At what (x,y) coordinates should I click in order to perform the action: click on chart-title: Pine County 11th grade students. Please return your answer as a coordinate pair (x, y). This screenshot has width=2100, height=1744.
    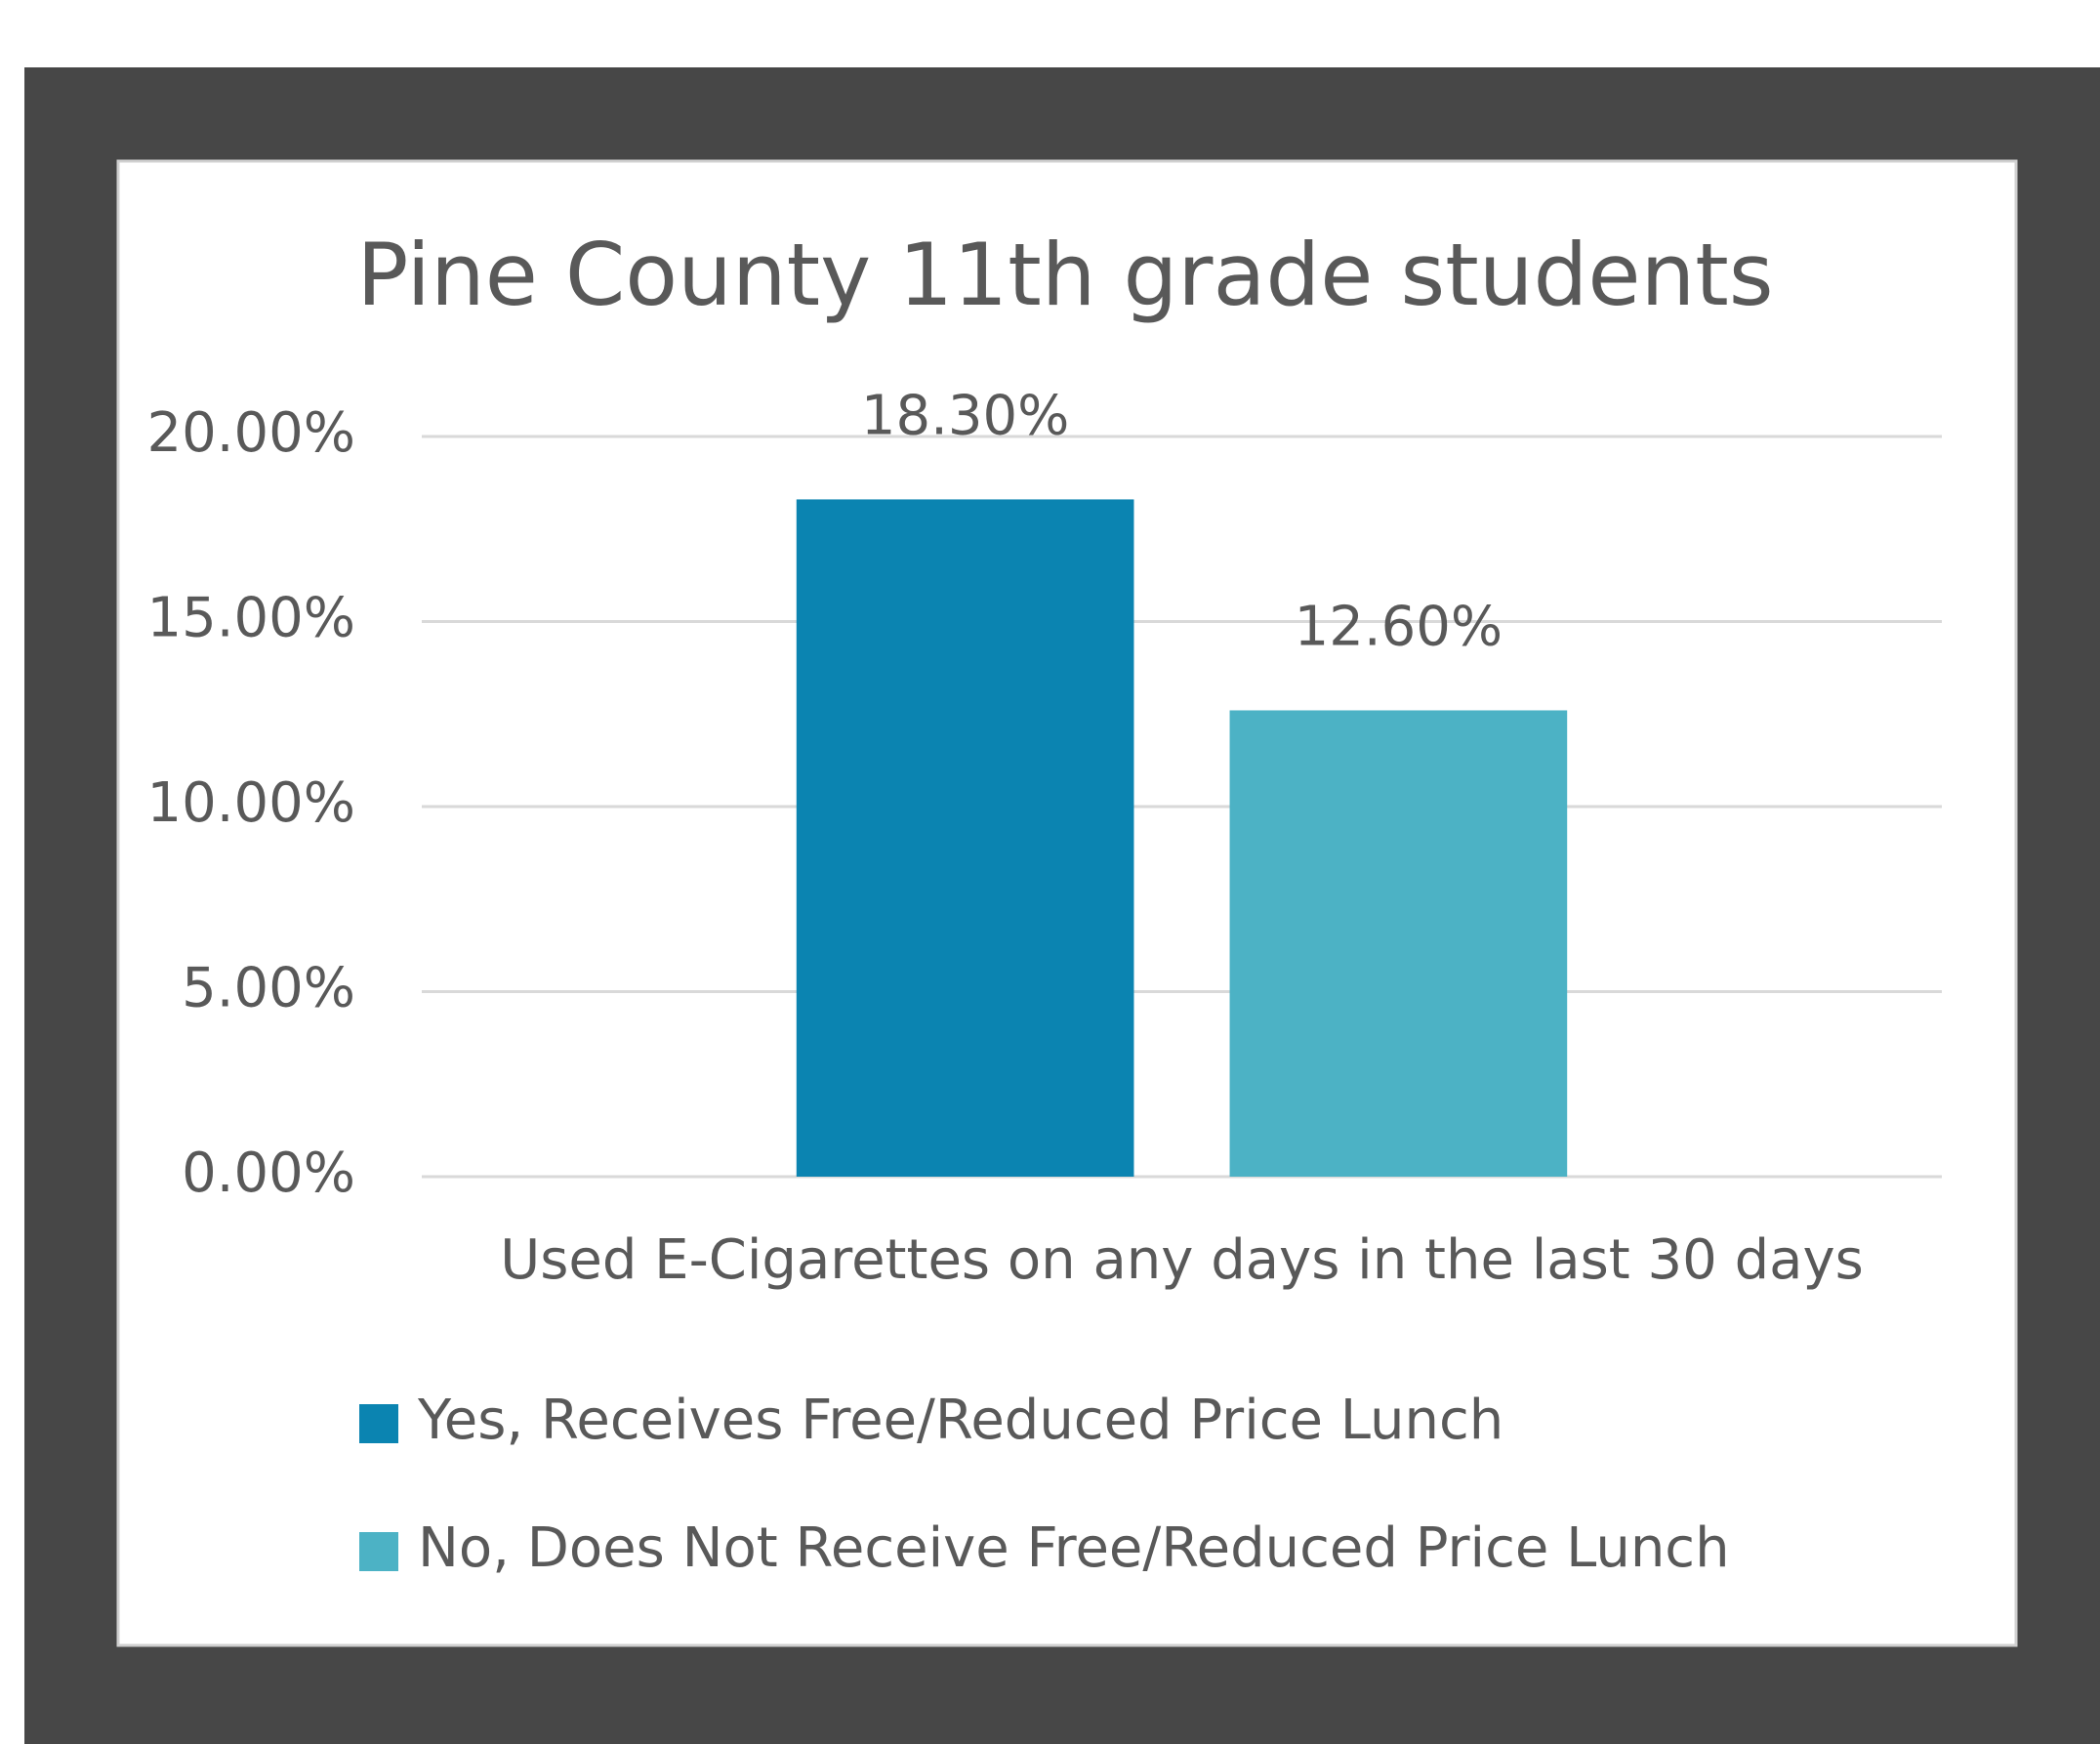
    Looking at the image, I should click on (1064, 275).